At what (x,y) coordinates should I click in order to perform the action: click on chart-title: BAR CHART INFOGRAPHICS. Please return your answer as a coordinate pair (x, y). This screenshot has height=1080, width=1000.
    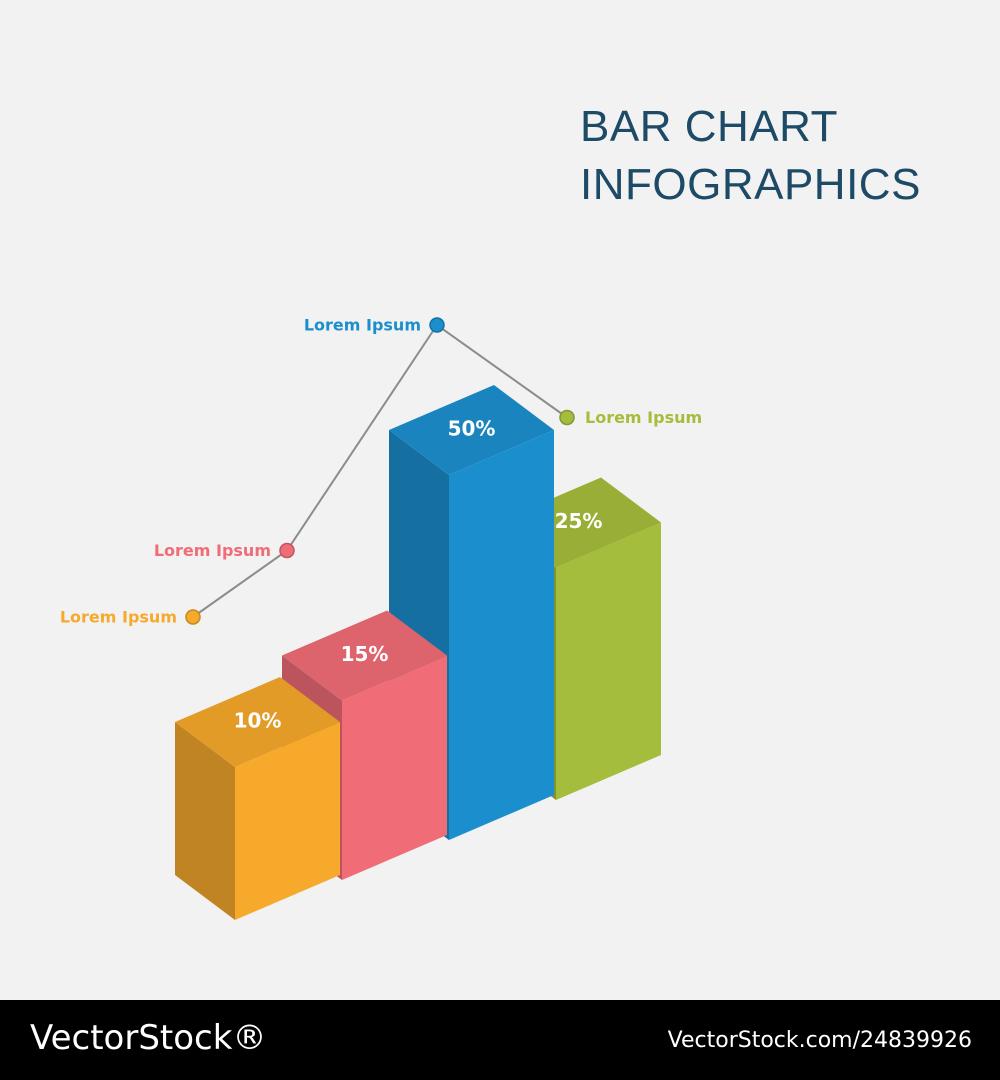
    Looking at the image, I should click on (750, 155).